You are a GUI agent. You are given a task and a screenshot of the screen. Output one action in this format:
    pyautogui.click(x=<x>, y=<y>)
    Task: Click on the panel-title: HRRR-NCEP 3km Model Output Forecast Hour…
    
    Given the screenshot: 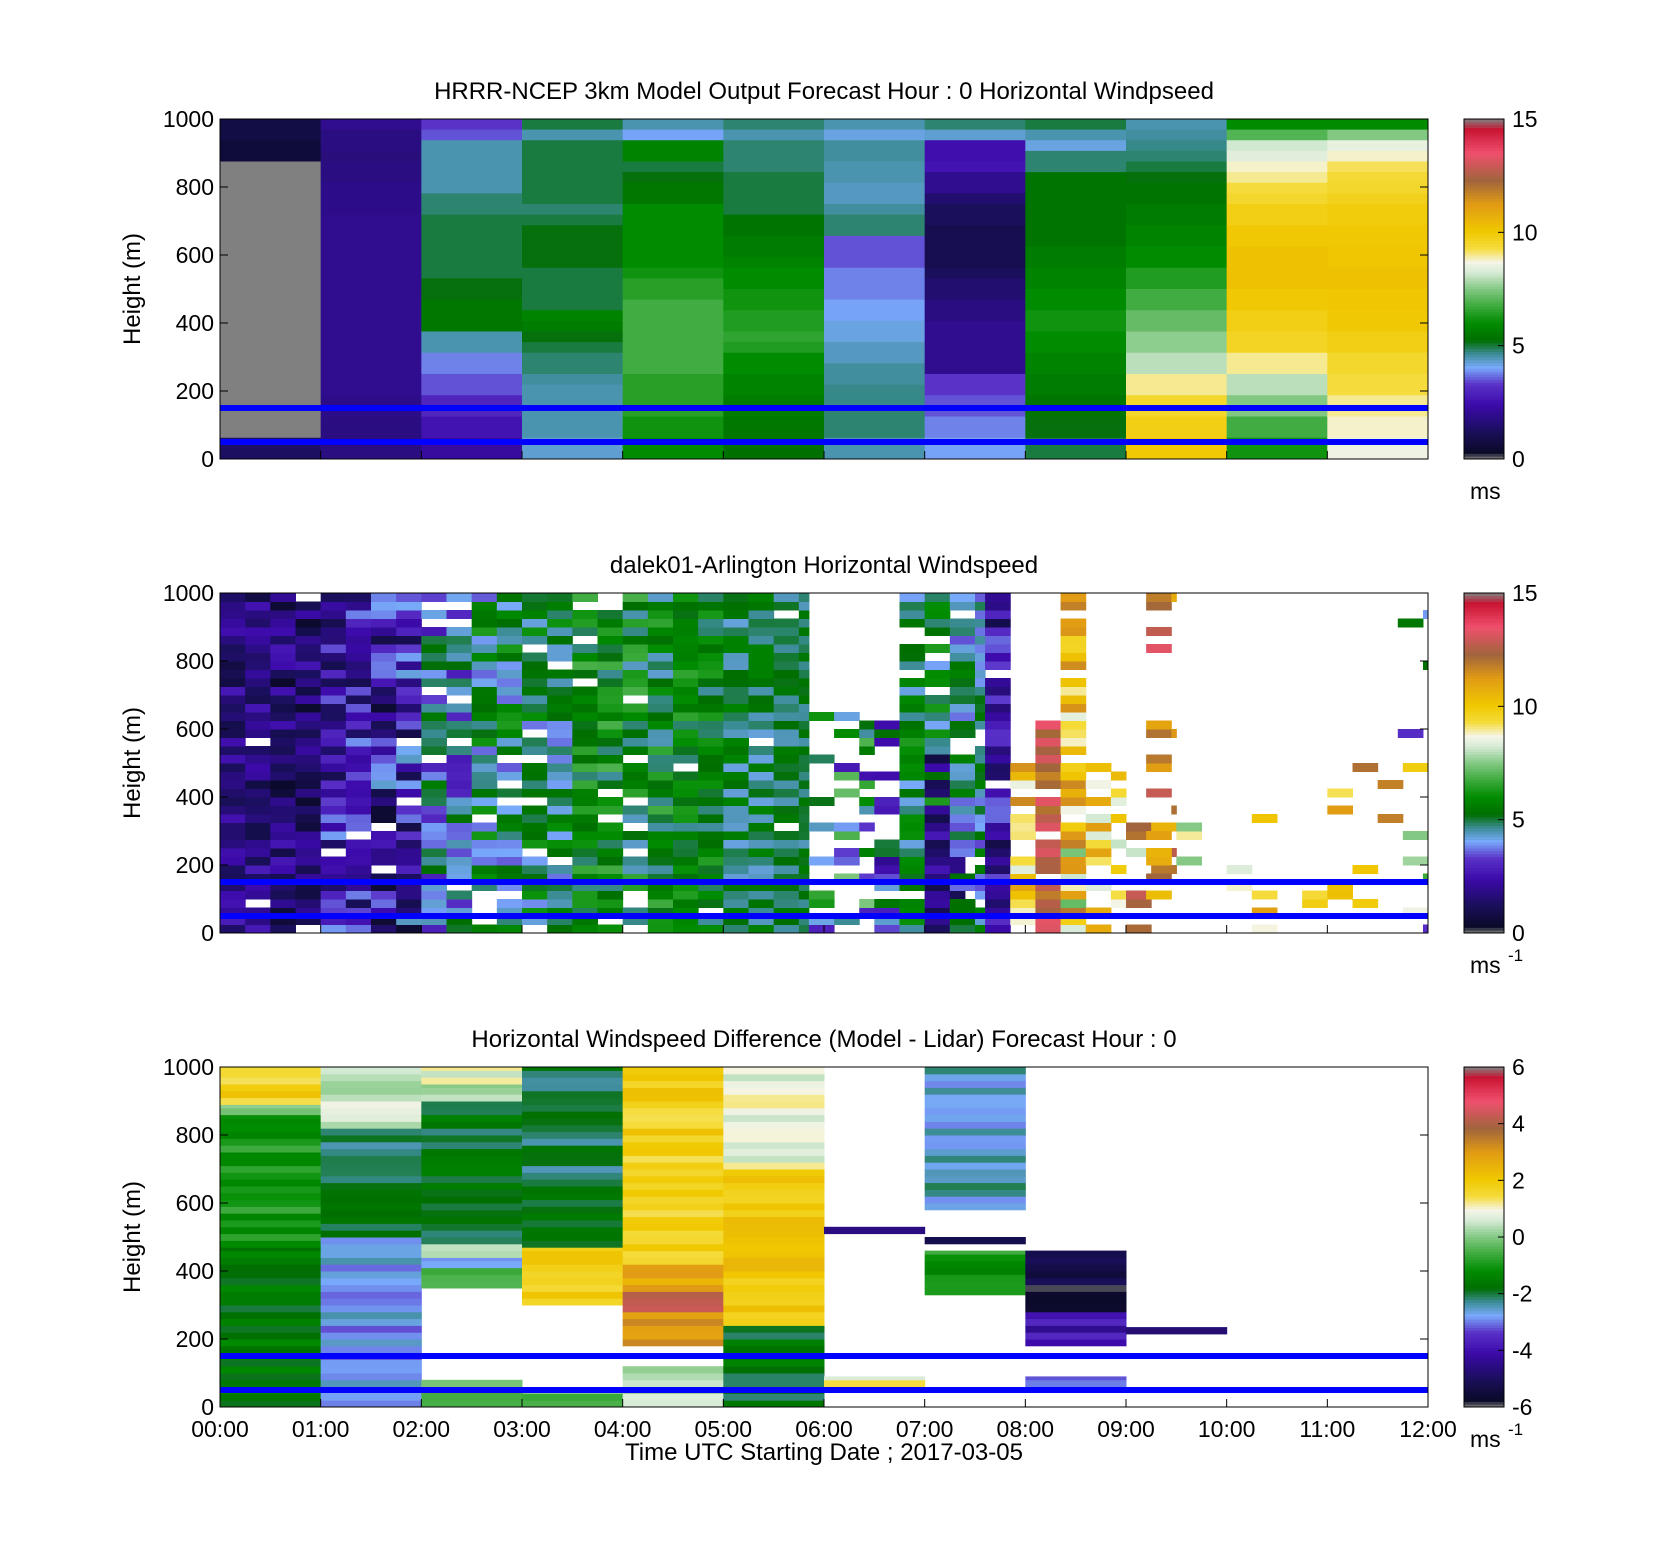 What is the action you would take?
    pyautogui.click(x=824, y=91)
    